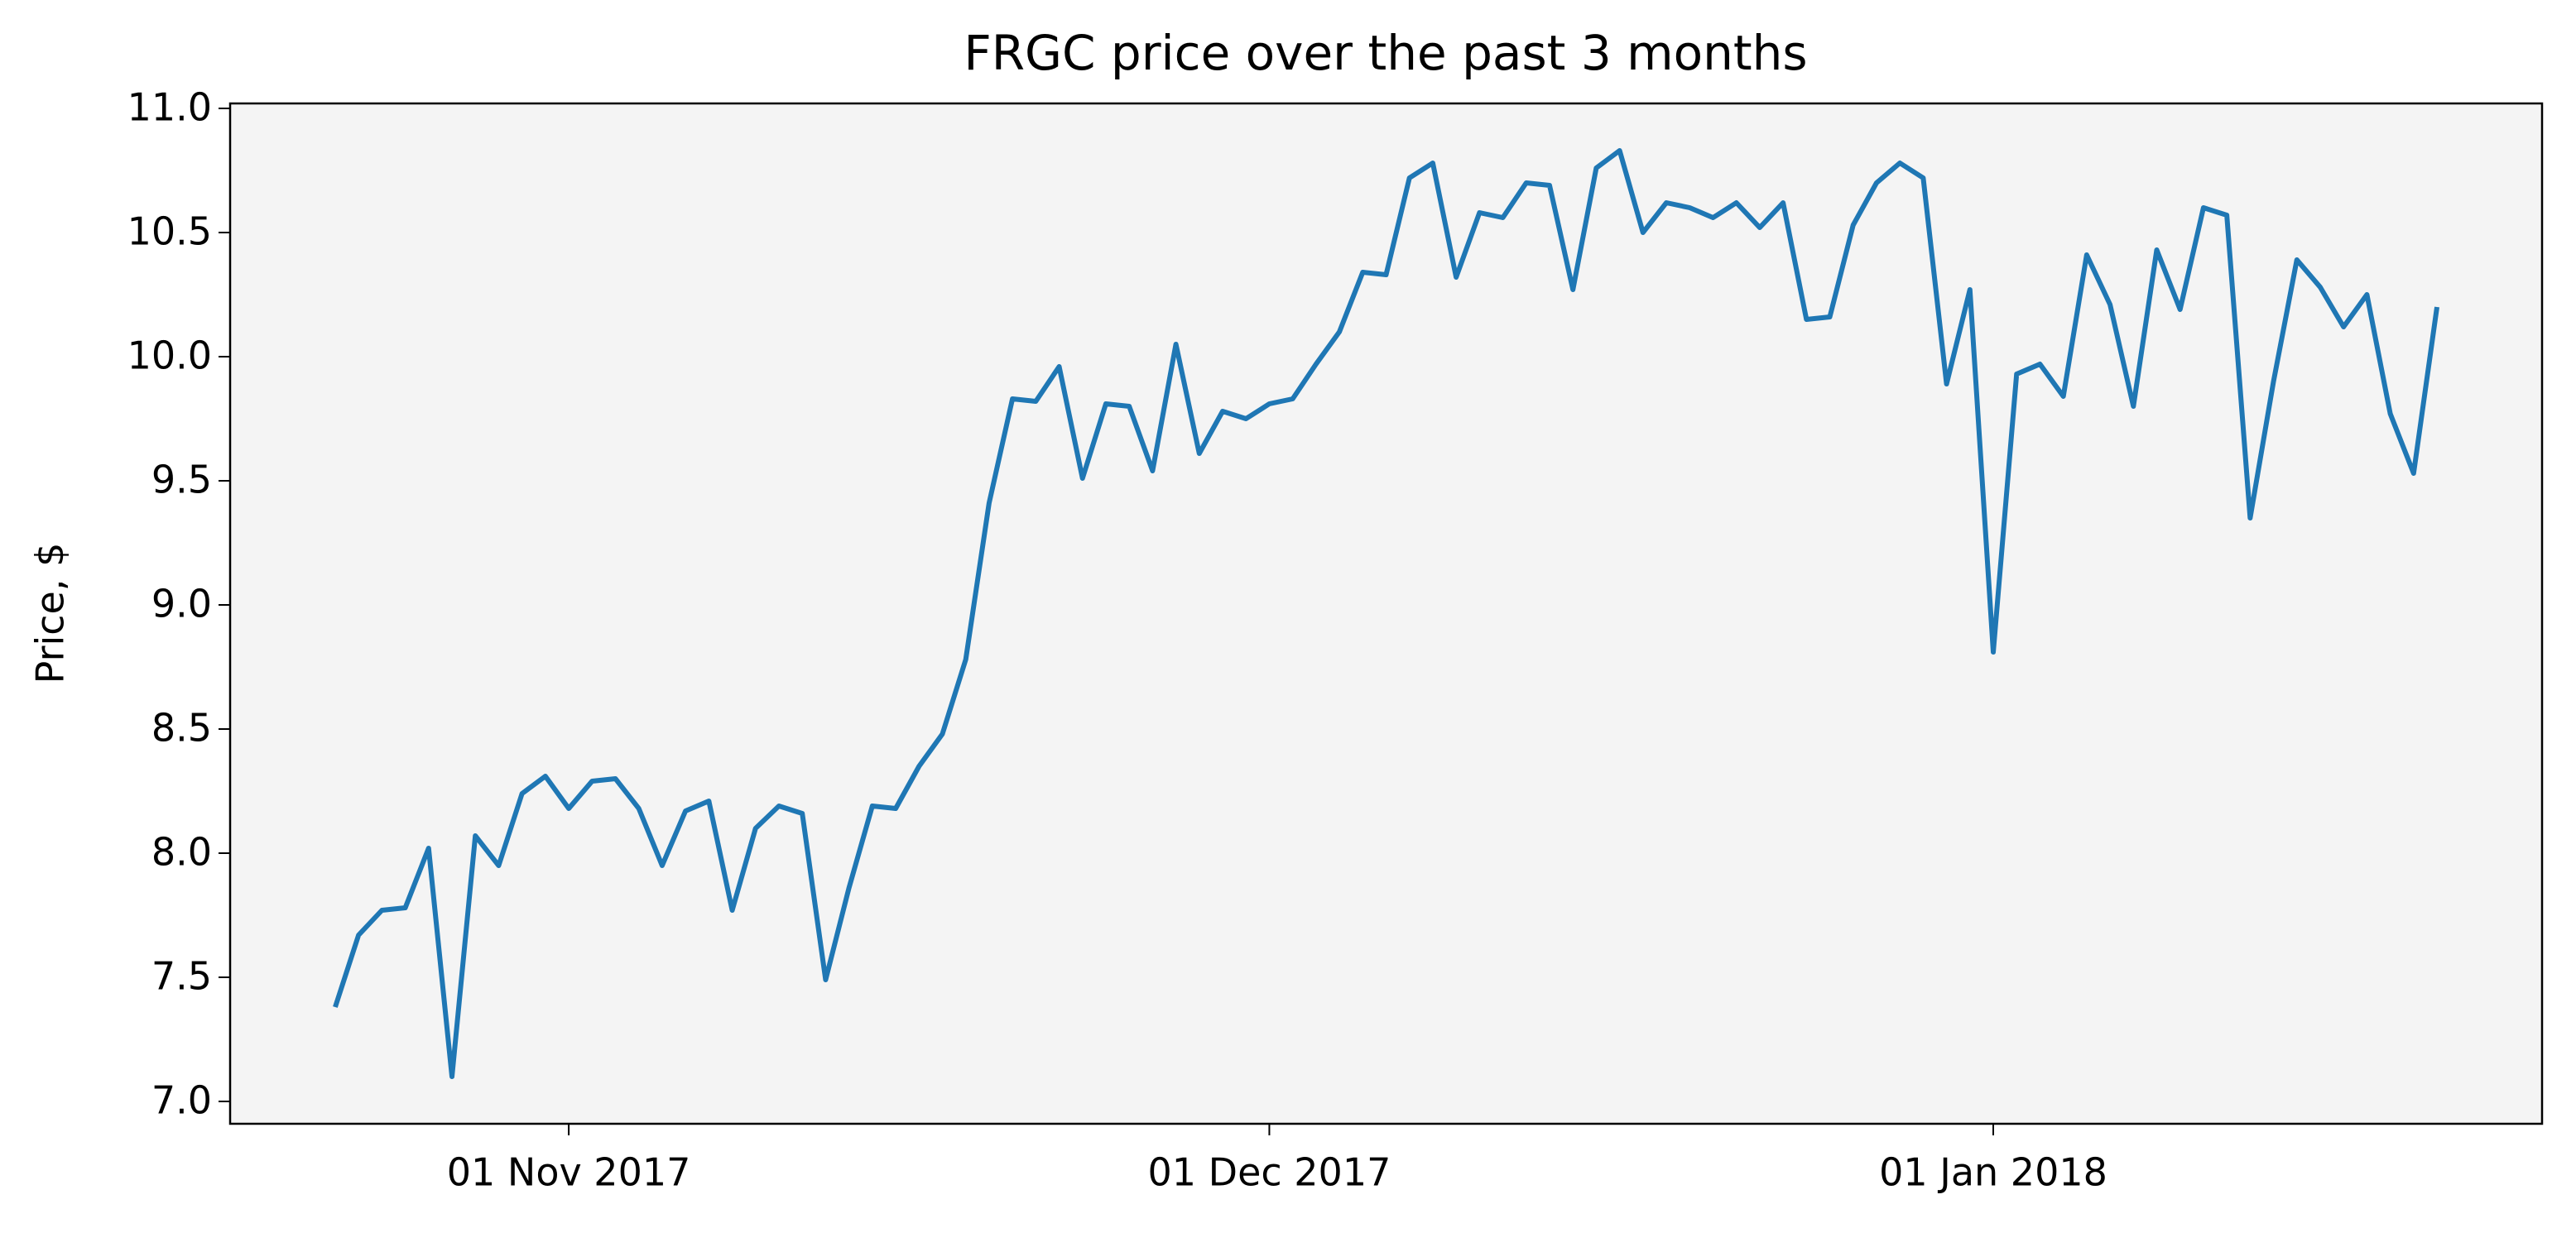  What do you see at coordinates (1269, 1172) in the screenshot?
I see `x-tick-label: 01 Dec 2017` at bounding box center [1269, 1172].